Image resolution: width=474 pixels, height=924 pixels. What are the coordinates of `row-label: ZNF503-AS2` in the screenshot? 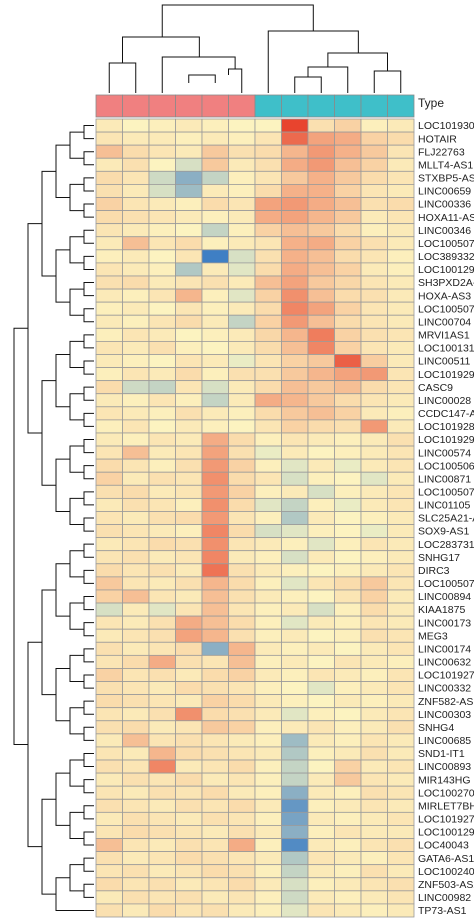 It's located at (446, 885).